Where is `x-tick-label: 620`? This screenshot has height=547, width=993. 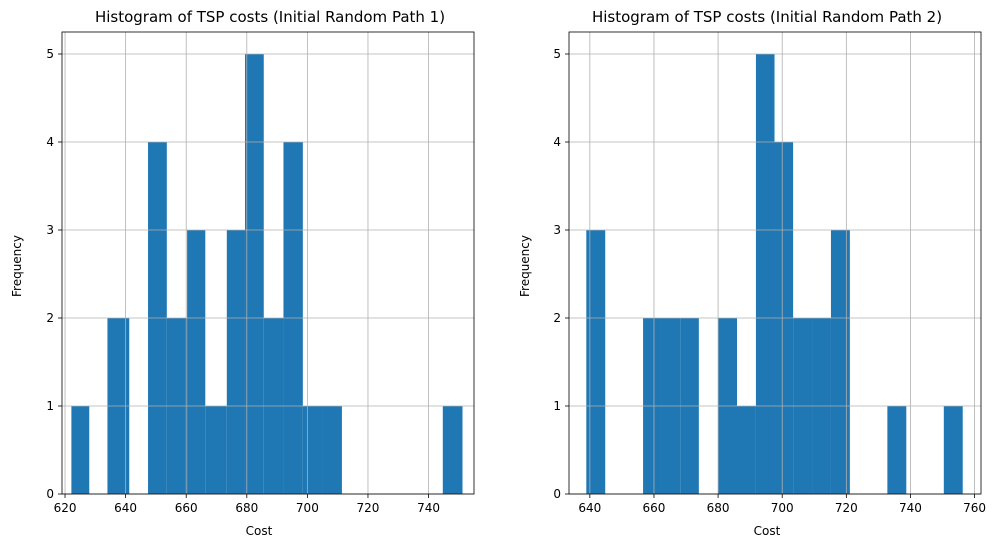 x-tick-label: 620 is located at coordinates (65, 508).